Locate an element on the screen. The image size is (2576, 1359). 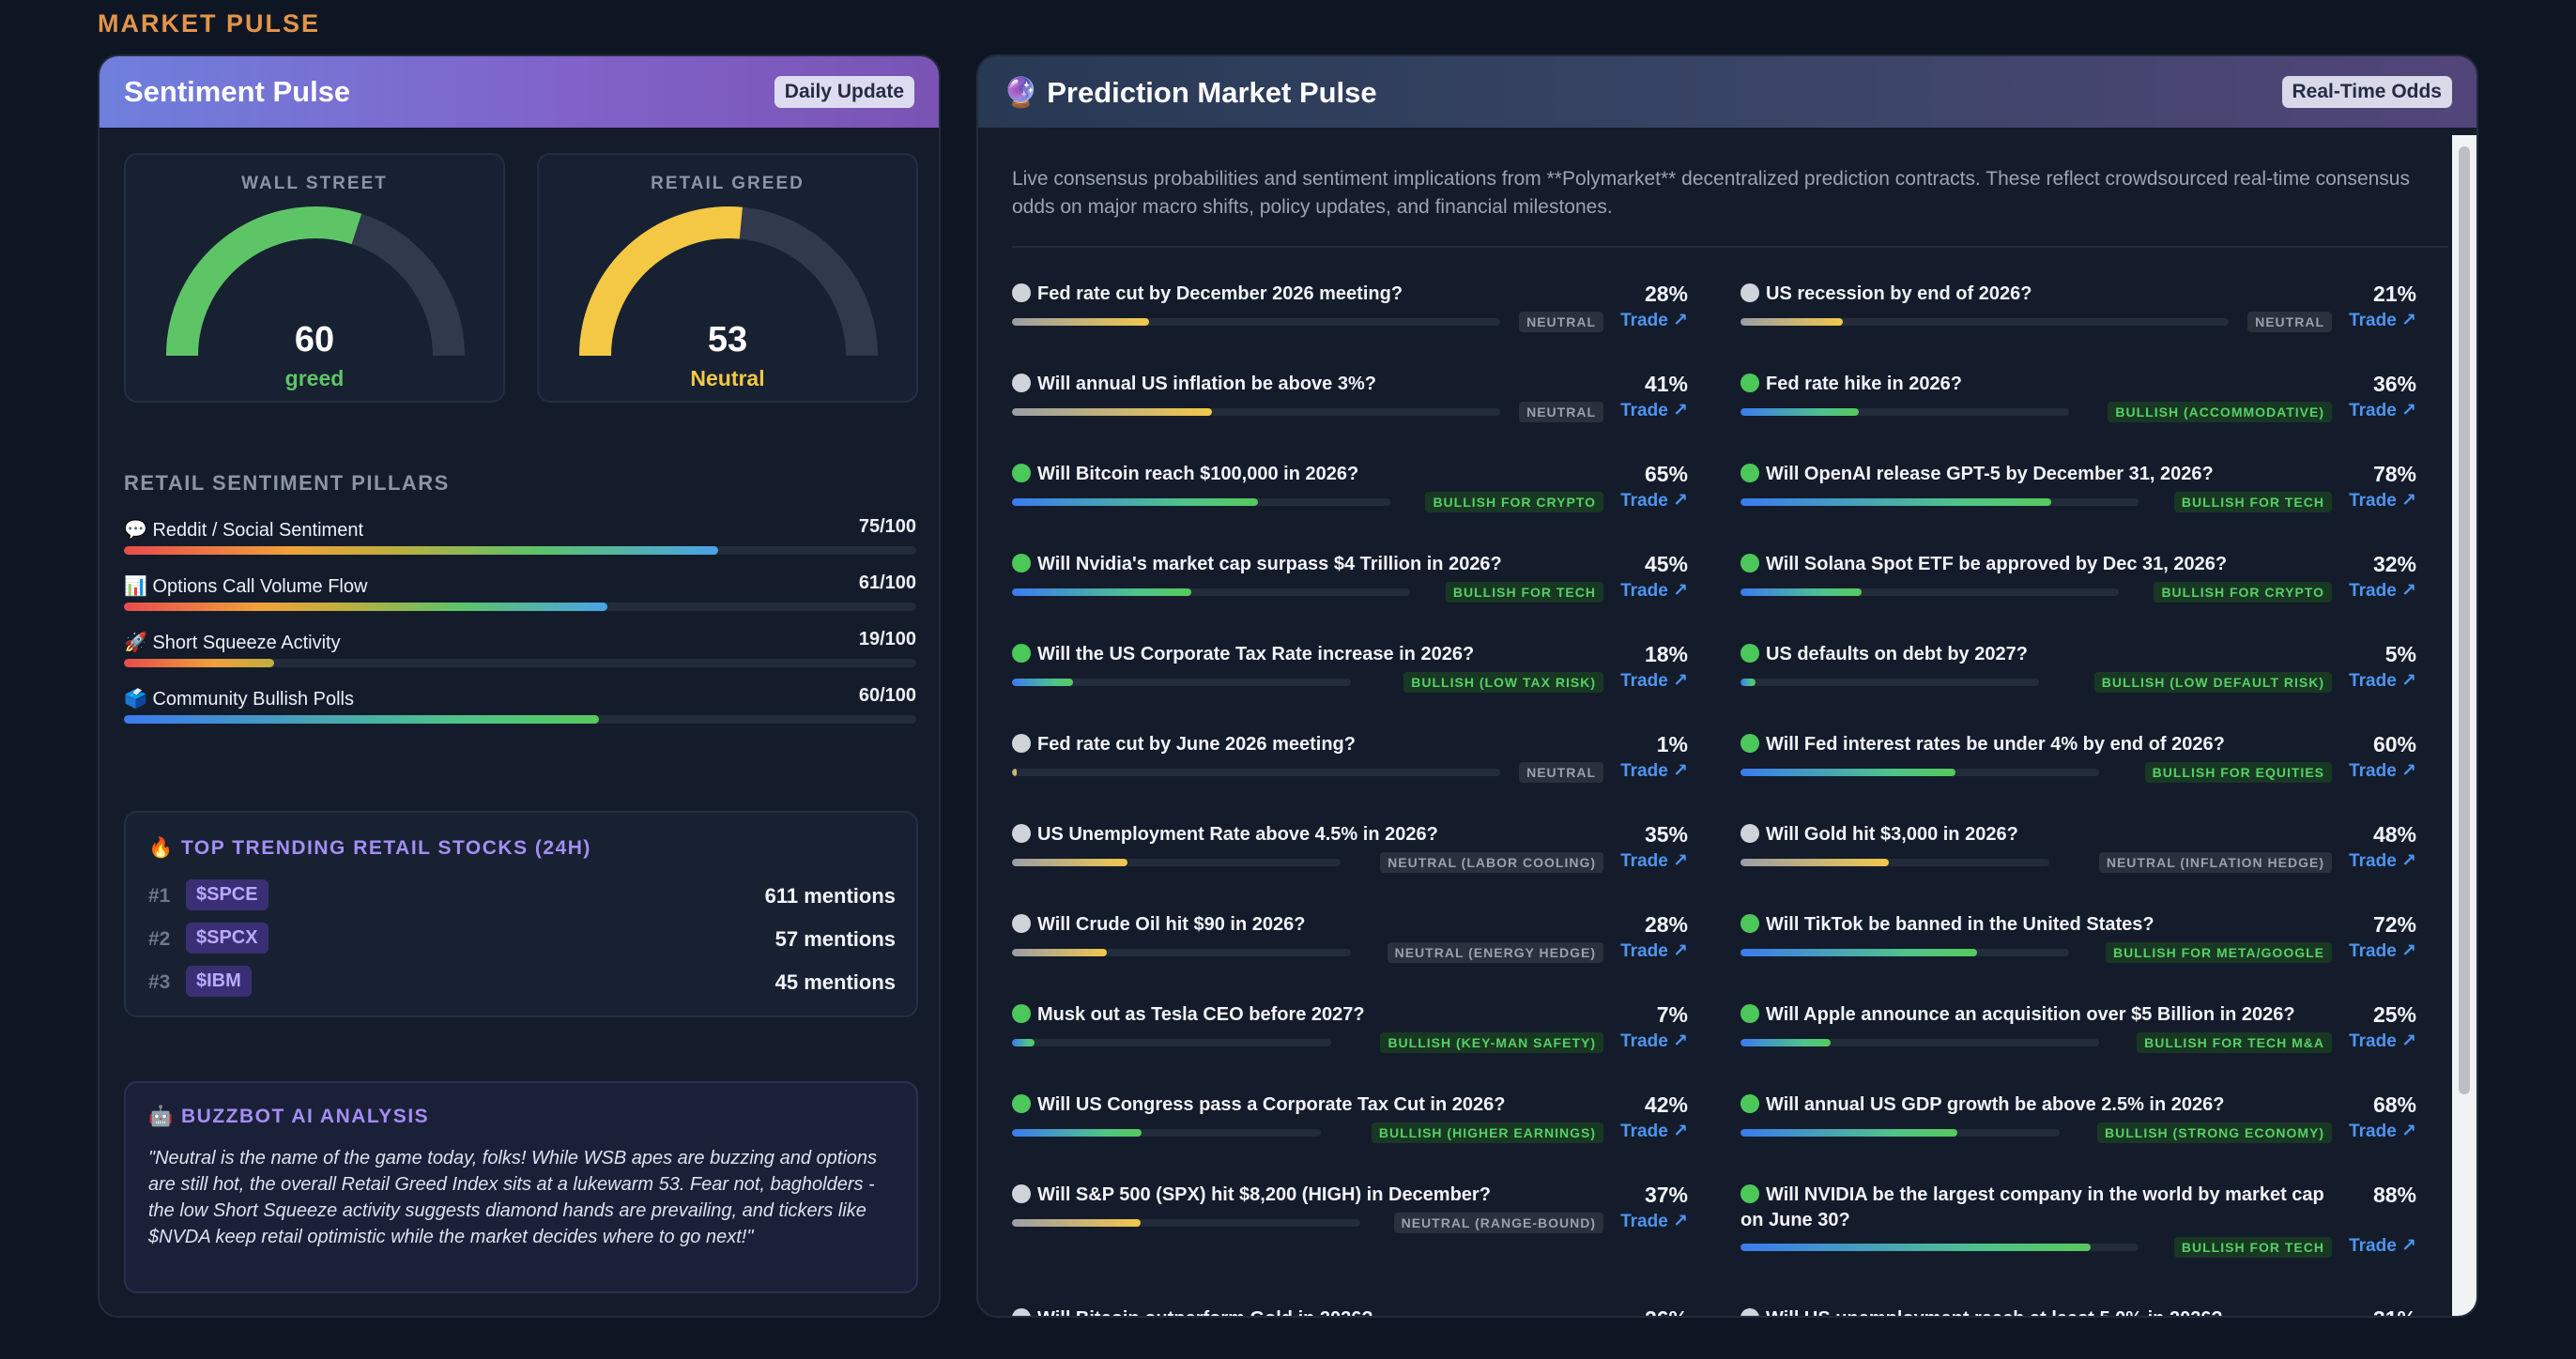
pillar-score: 60/100 is located at coordinates (887, 695).